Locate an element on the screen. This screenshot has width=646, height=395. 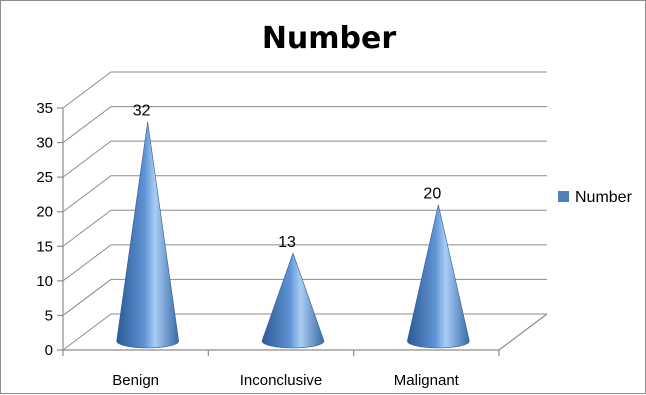
data-label-malignant: 20 is located at coordinates (432, 194).